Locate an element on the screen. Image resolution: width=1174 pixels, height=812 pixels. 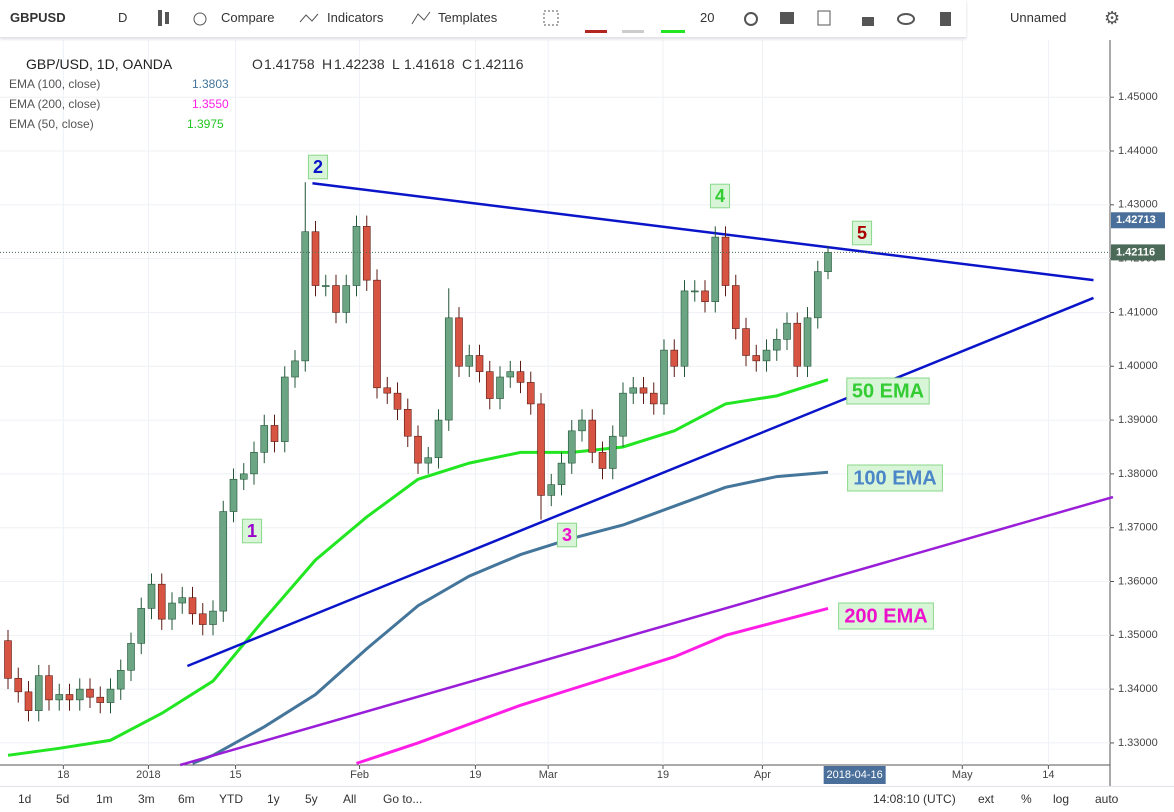
visual-order-icon is located at coordinates (787, 18).